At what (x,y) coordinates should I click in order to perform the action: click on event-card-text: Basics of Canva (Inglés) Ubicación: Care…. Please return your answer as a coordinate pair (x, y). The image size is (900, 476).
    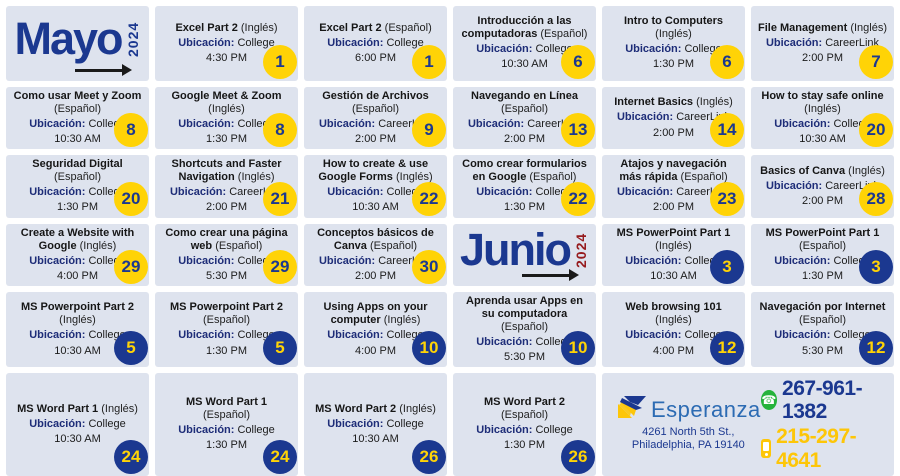
    Looking at the image, I should click on (822, 186).